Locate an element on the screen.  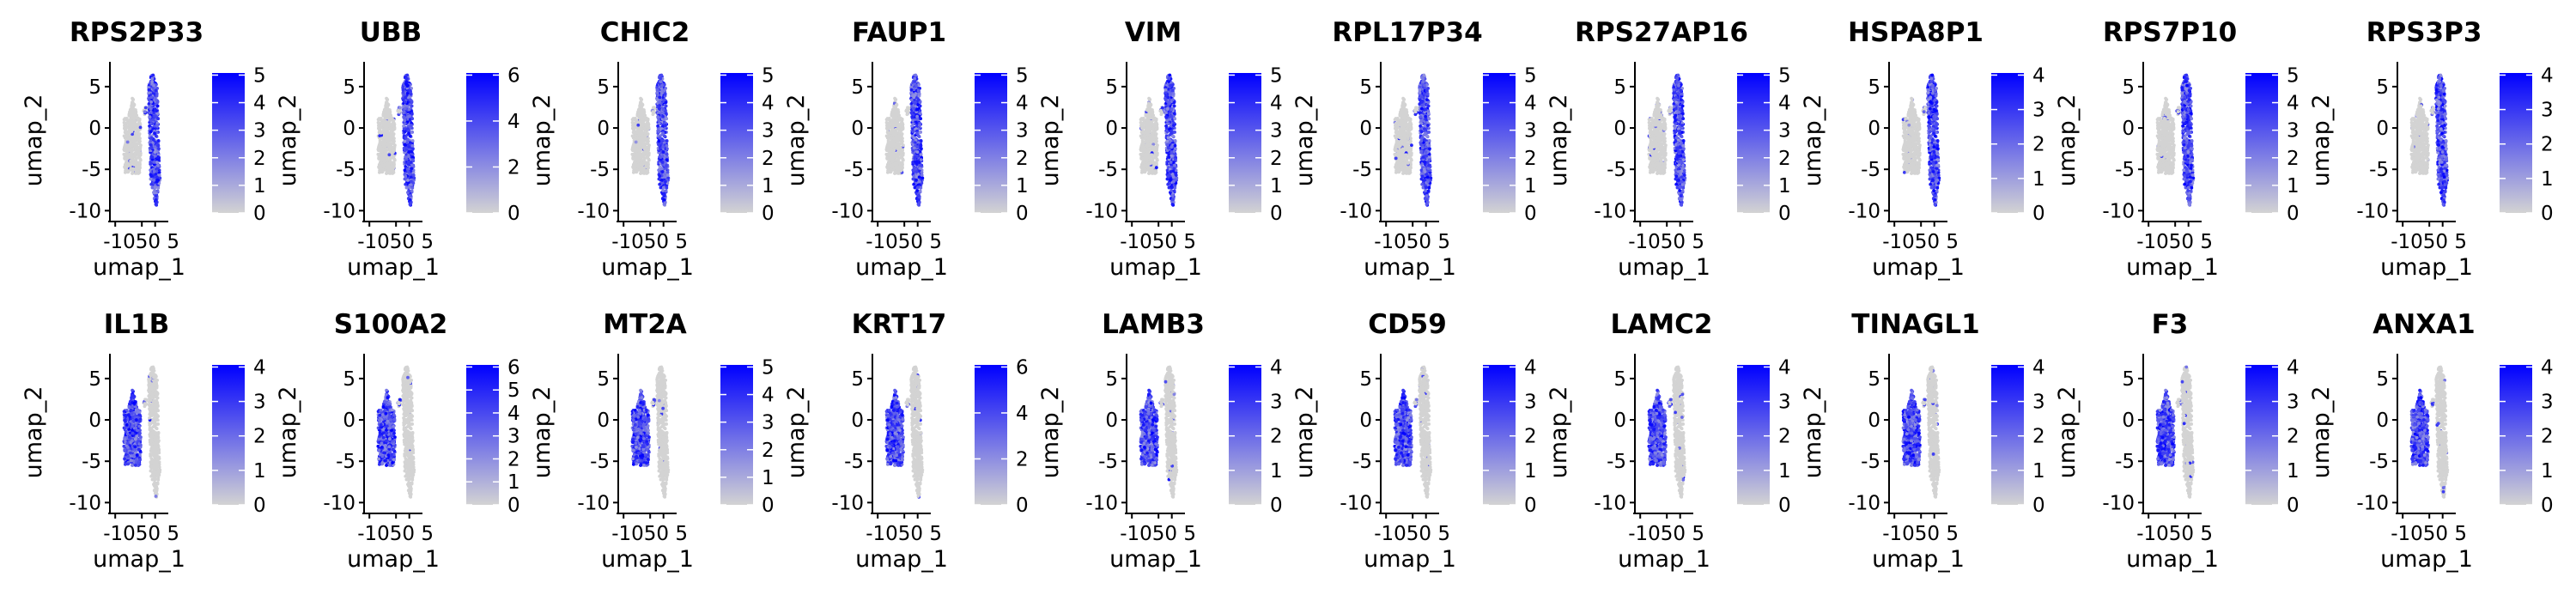
colorbar-tick-label: 4 is located at coordinates (513, 122).